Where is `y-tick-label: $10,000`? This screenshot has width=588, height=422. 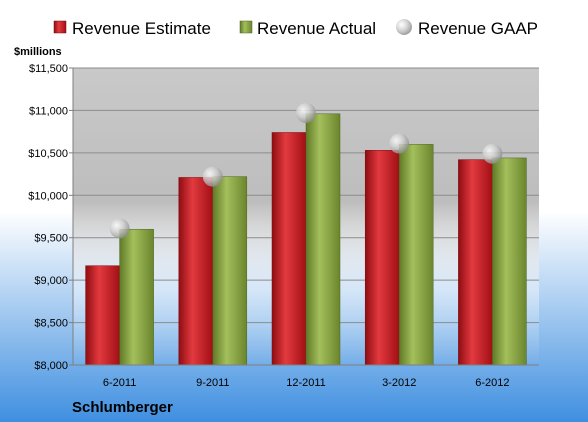
y-tick-label: $10,000 is located at coordinates (48, 196).